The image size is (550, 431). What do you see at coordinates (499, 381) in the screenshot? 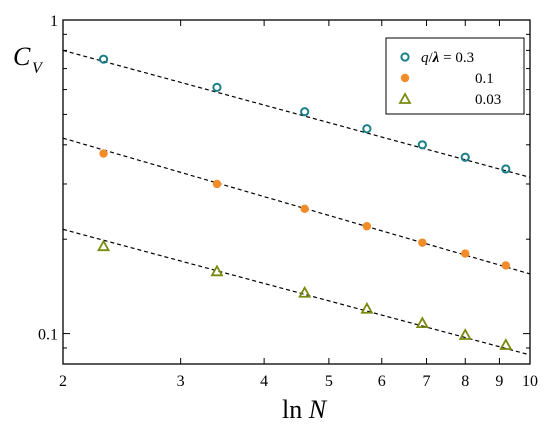
I see `x-tick-label: 9` at bounding box center [499, 381].